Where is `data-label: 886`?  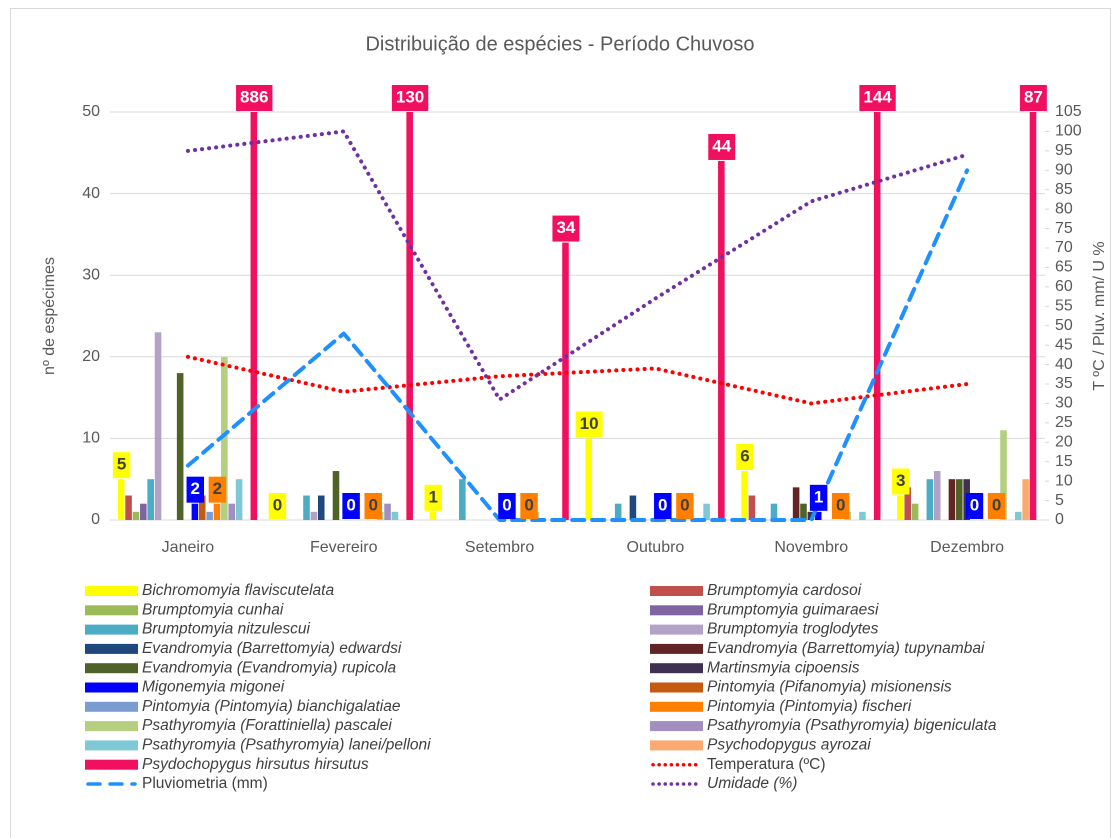
data-label: 886 is located at coordinates (254, 96).